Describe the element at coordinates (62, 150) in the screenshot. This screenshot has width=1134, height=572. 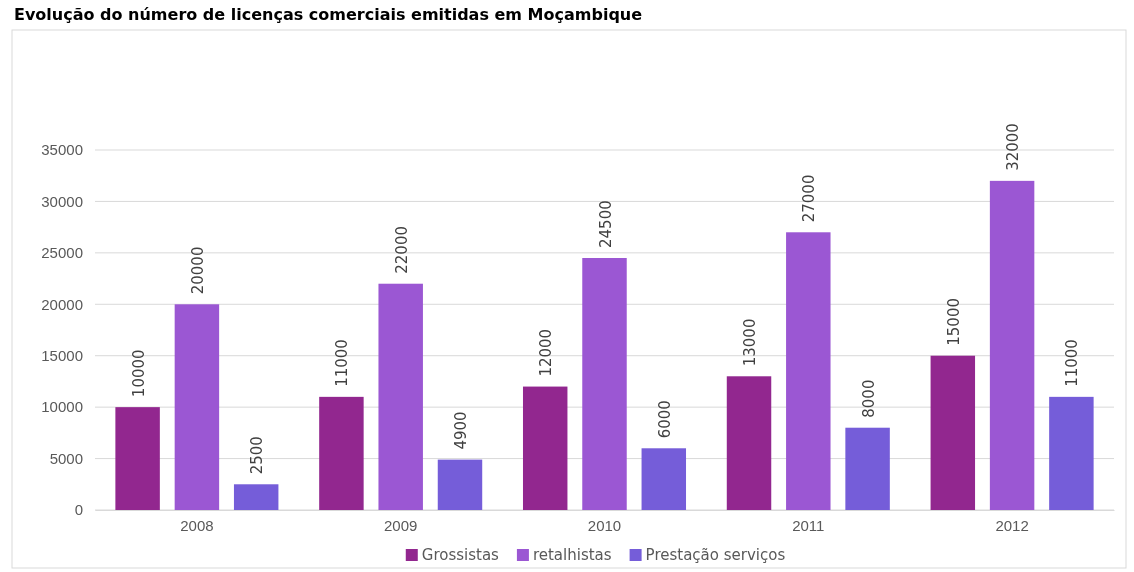
I see `y-tick-label: 35000` at that location.